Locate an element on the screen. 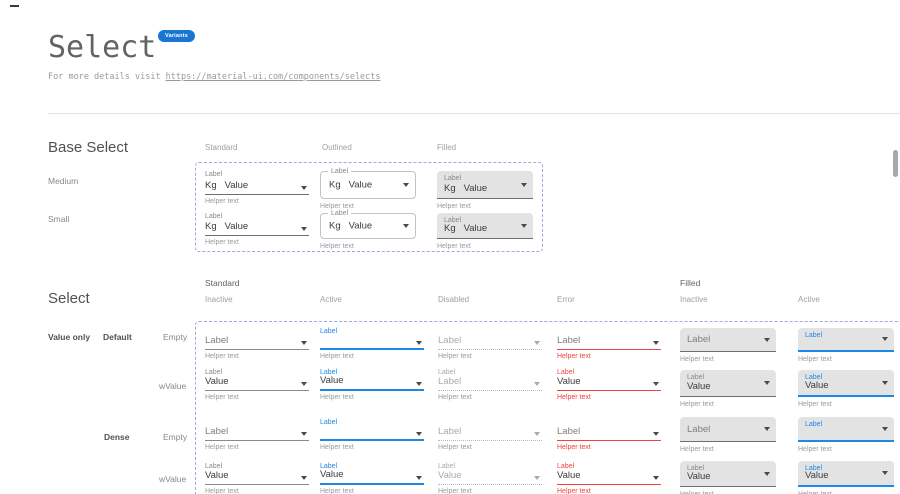 Image resolution: width=900 pixels, height=494 pixels. select-standard-error-dense-wvalue: Label Value Helper text is located at coordinates (609, 478).